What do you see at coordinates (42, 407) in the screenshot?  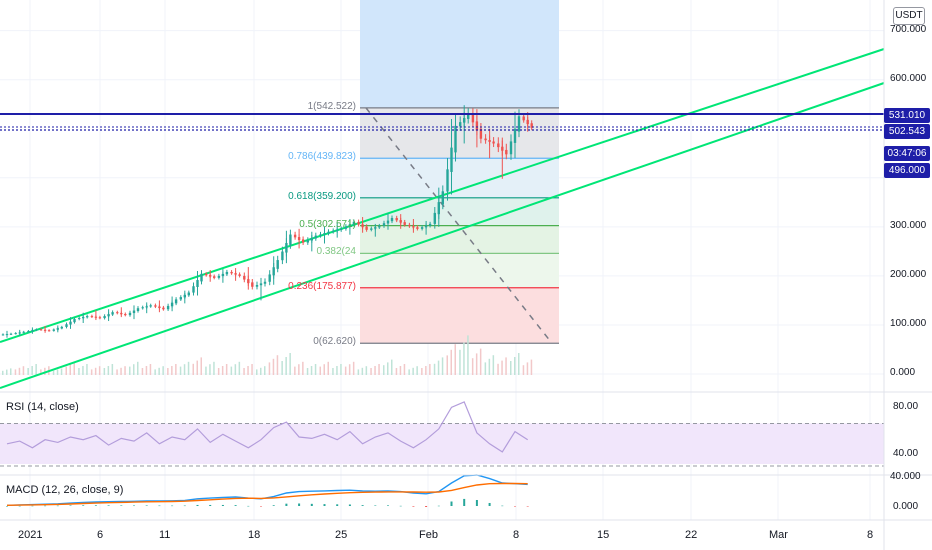 I see `rsi-title: RSI (14, close)` at bounding box center [42, 407].